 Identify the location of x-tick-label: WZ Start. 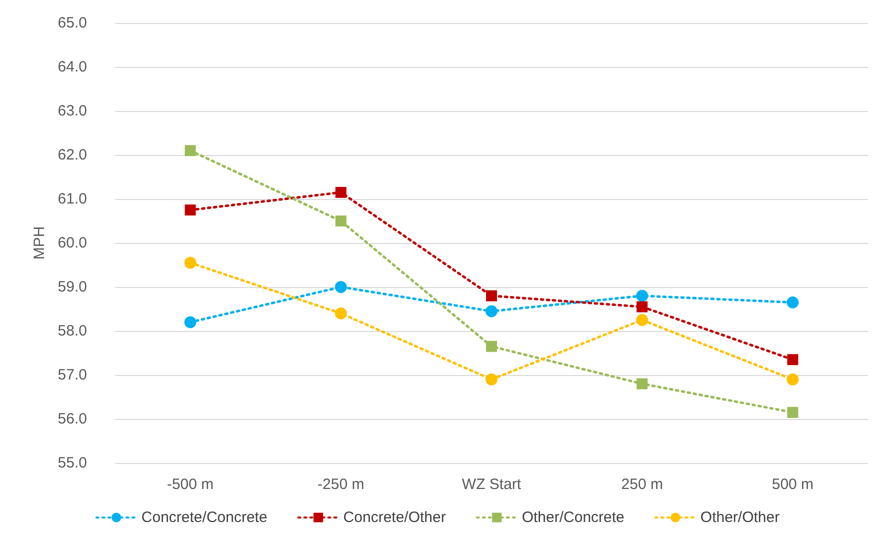
(492, 484).